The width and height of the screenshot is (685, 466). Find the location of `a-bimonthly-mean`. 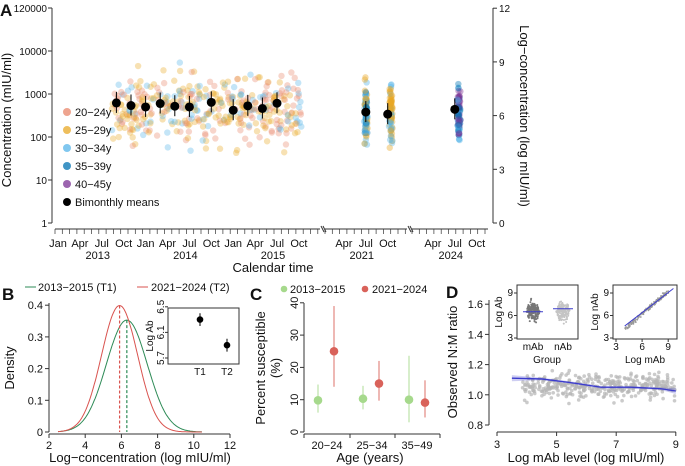

a-bimonthly-mean is located at coordinates (160, 104).